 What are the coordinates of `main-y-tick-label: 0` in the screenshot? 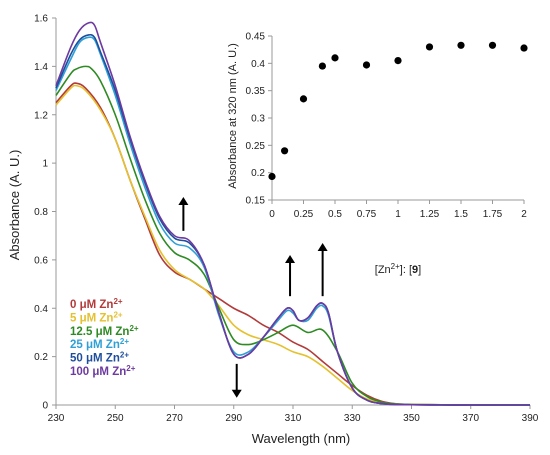 It's located at (45, 406).